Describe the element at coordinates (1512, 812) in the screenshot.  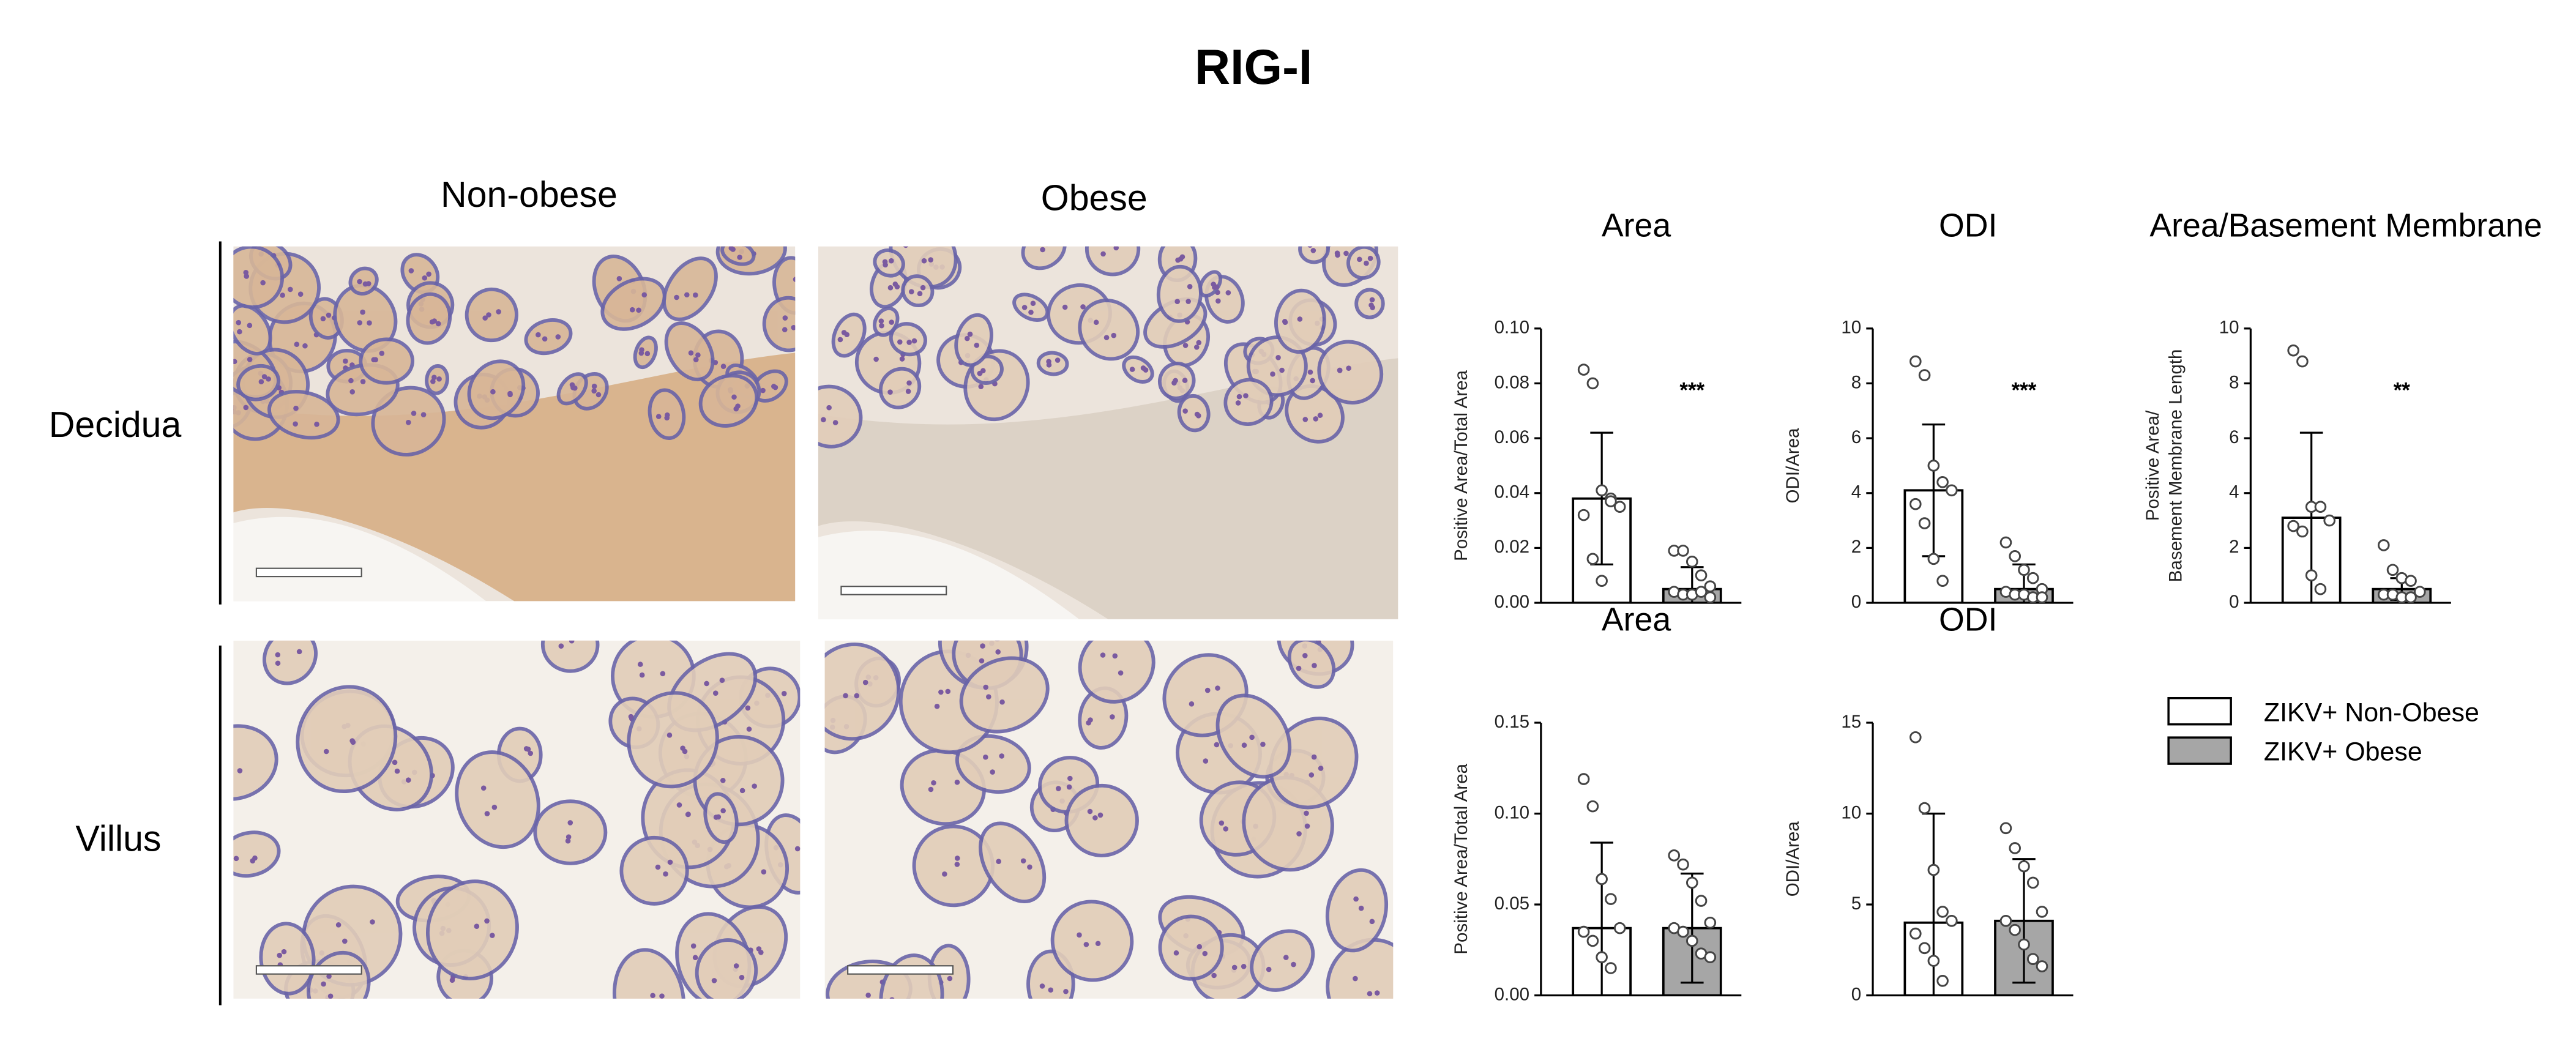
I see `y-tick-label: 0.10` at that location.